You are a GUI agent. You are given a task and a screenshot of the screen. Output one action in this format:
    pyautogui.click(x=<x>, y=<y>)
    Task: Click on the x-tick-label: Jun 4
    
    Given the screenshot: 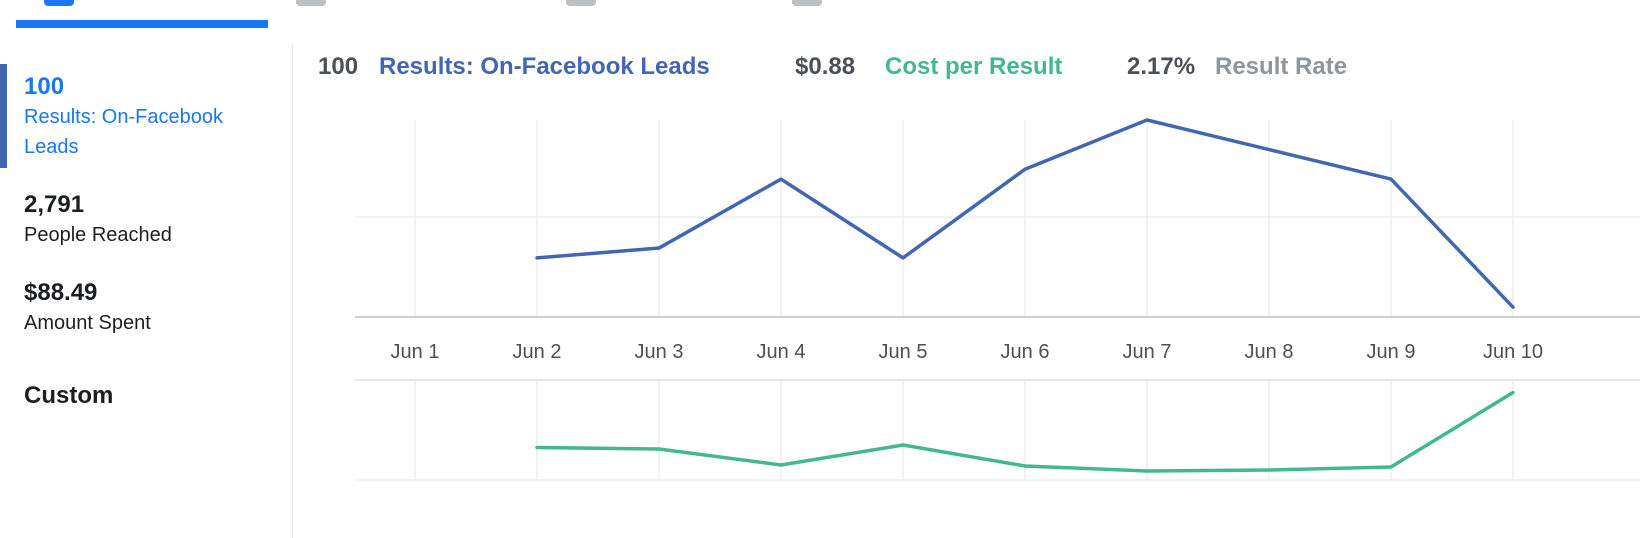 What is the action you would take?
    pyautogui.click(x=781, y=352)
    